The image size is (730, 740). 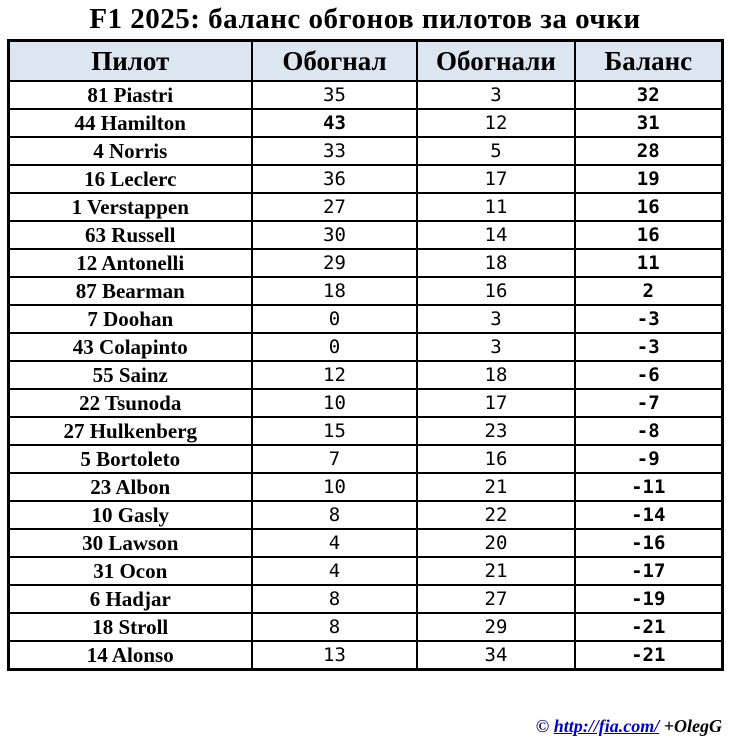 What do you see at coordinates (334, 291) in the screenshot?
I see `overtook-cell: 18` at bounding box center [334, 291].